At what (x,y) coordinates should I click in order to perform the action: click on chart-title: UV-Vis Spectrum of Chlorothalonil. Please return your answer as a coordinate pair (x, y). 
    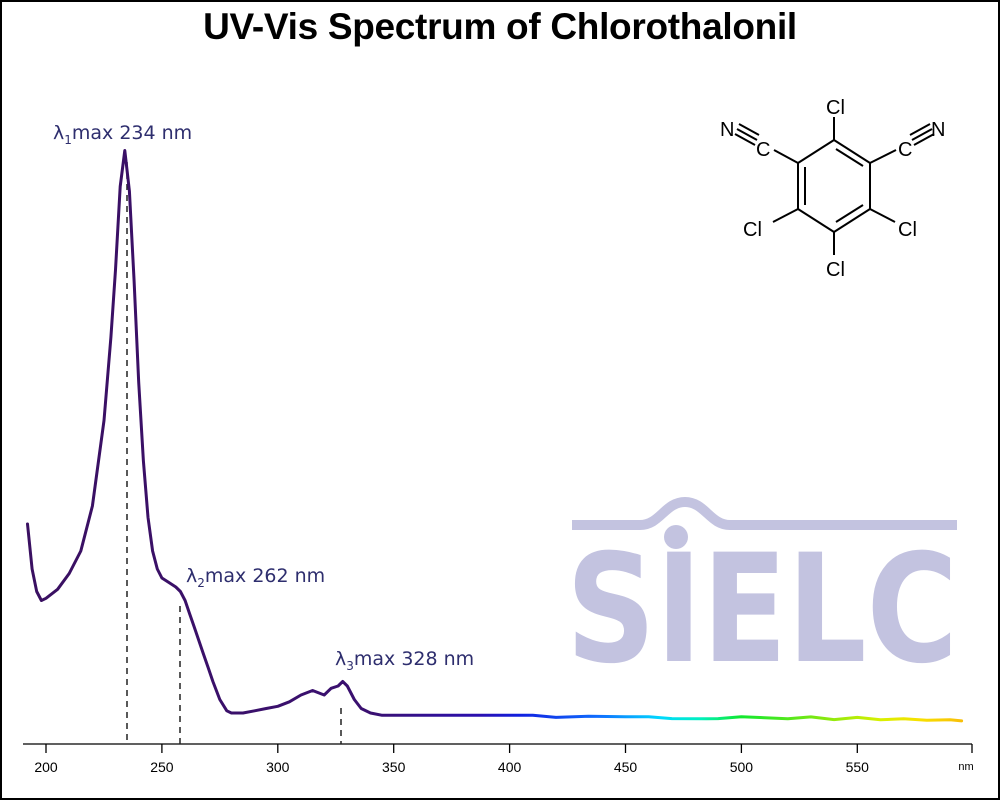
    Looking at the image, I should click on (500, 26).